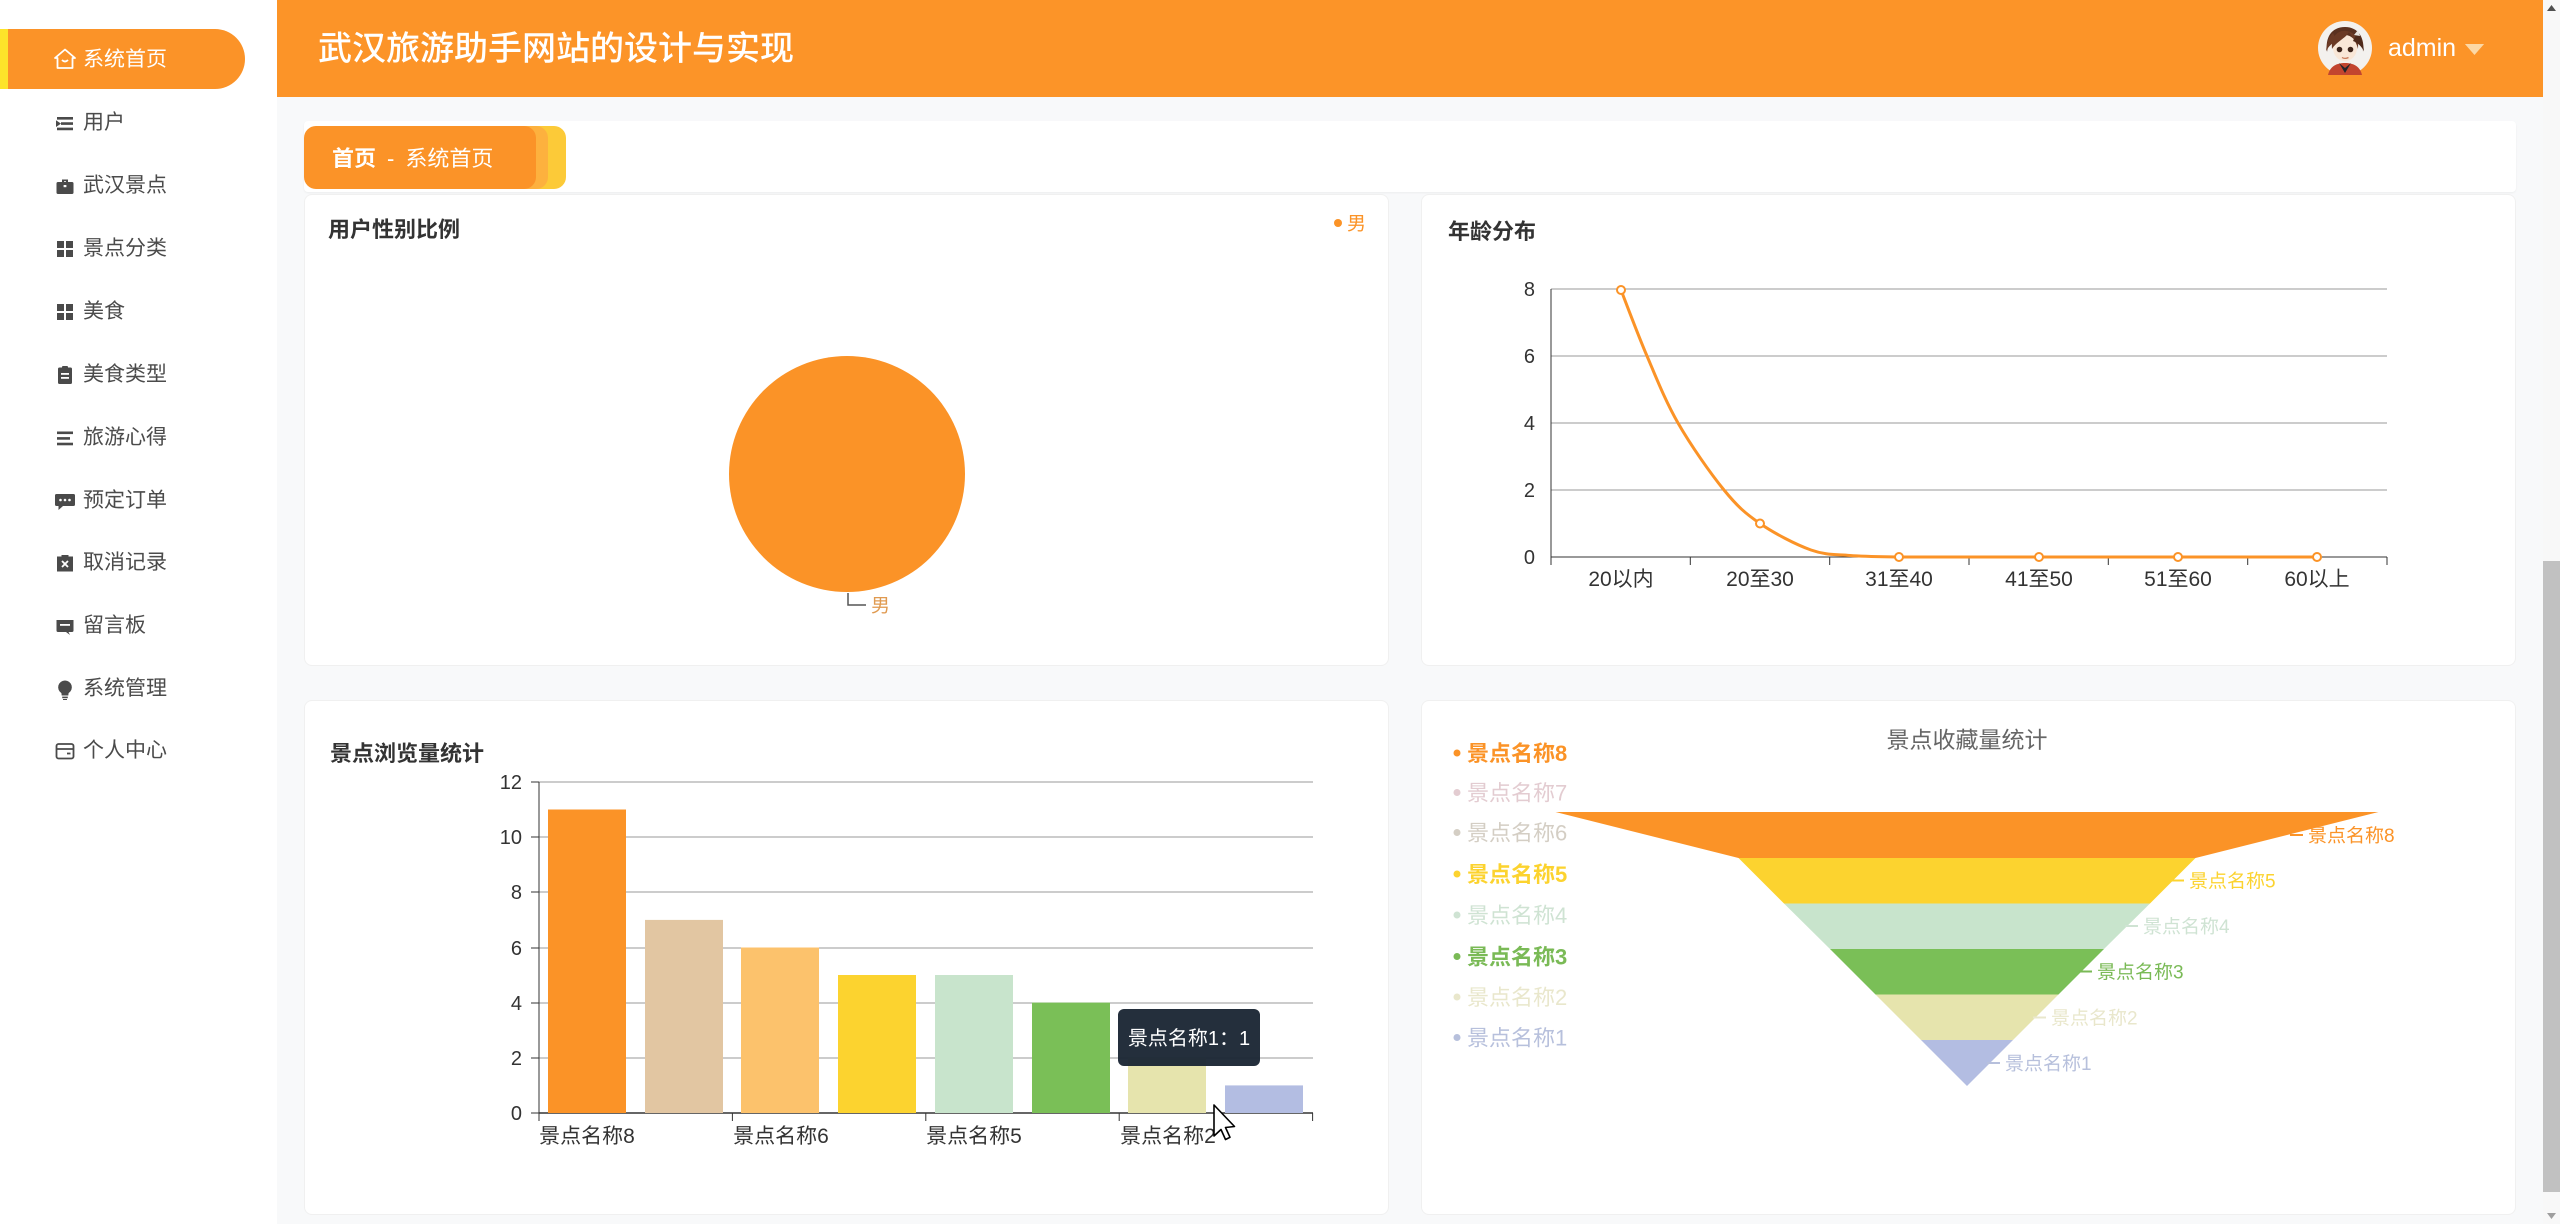 The height and width of the screenshot is (1224, 2560). What do you see at coordinates (2039, 579) in the screenshot?
I see `svg-text: 41至50` at bounding box center [2039, 579].